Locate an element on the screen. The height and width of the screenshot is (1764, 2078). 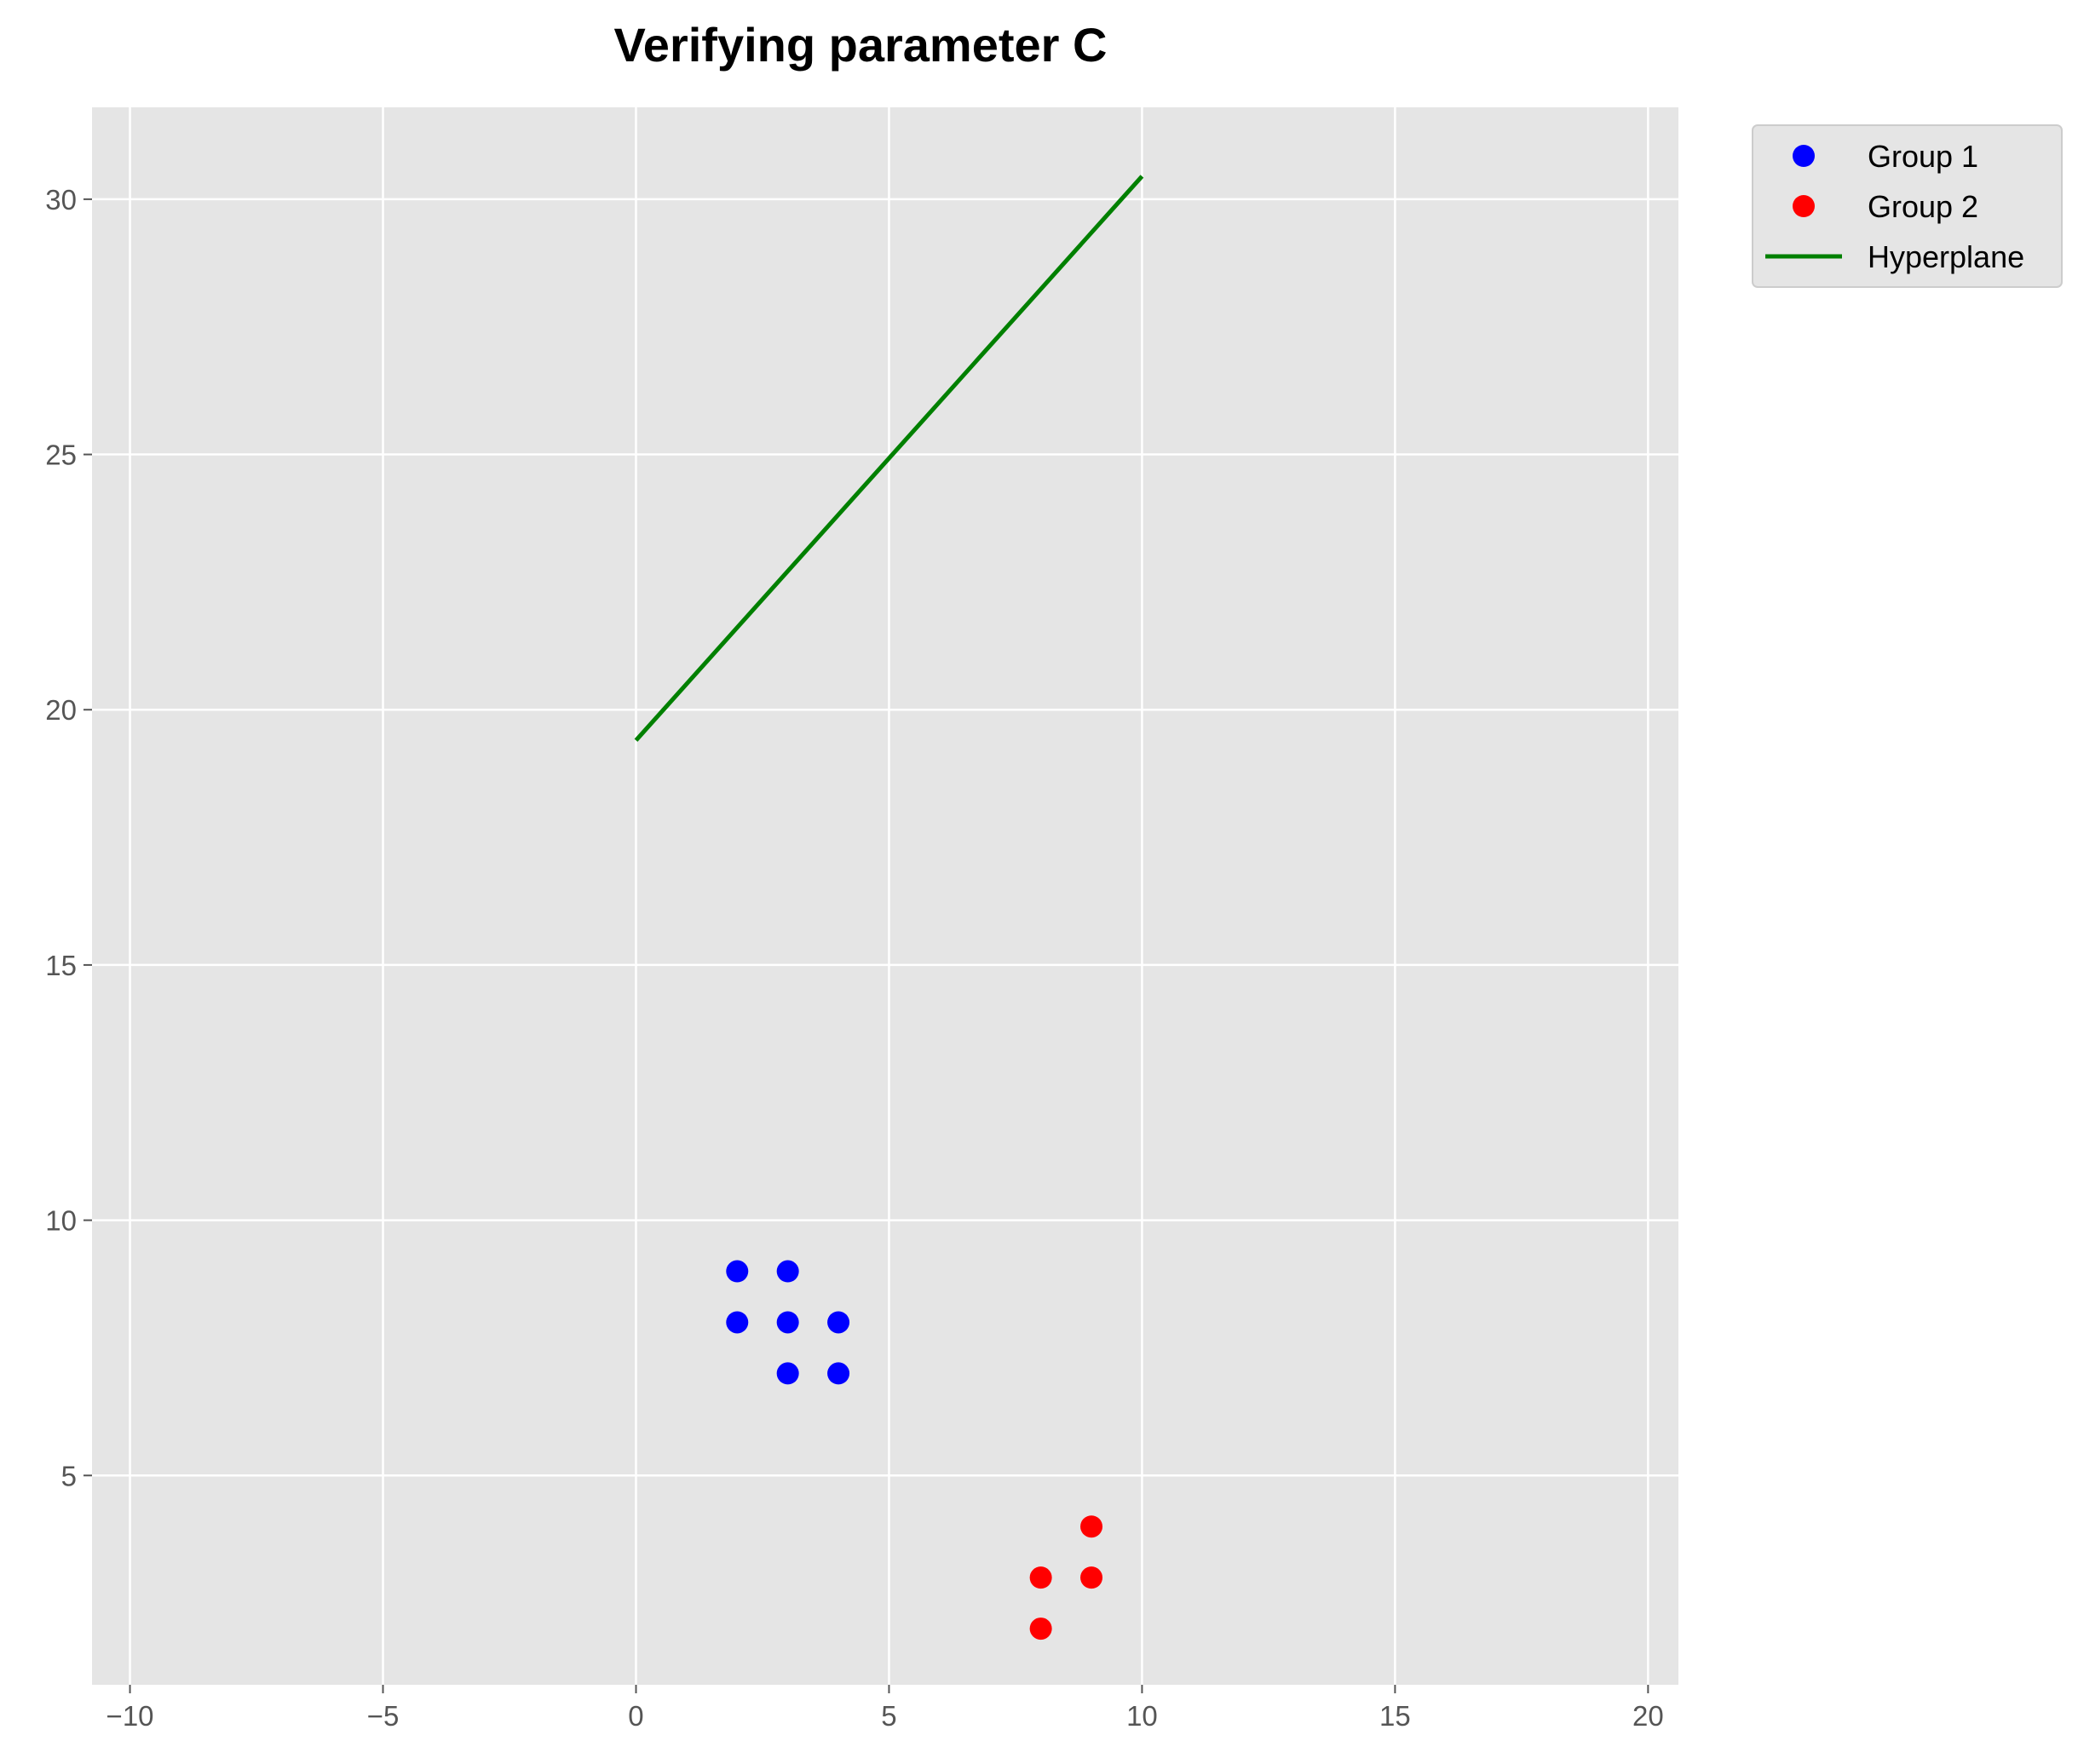
x-tick-label: 20 is located at coordinates (1648, 1716).